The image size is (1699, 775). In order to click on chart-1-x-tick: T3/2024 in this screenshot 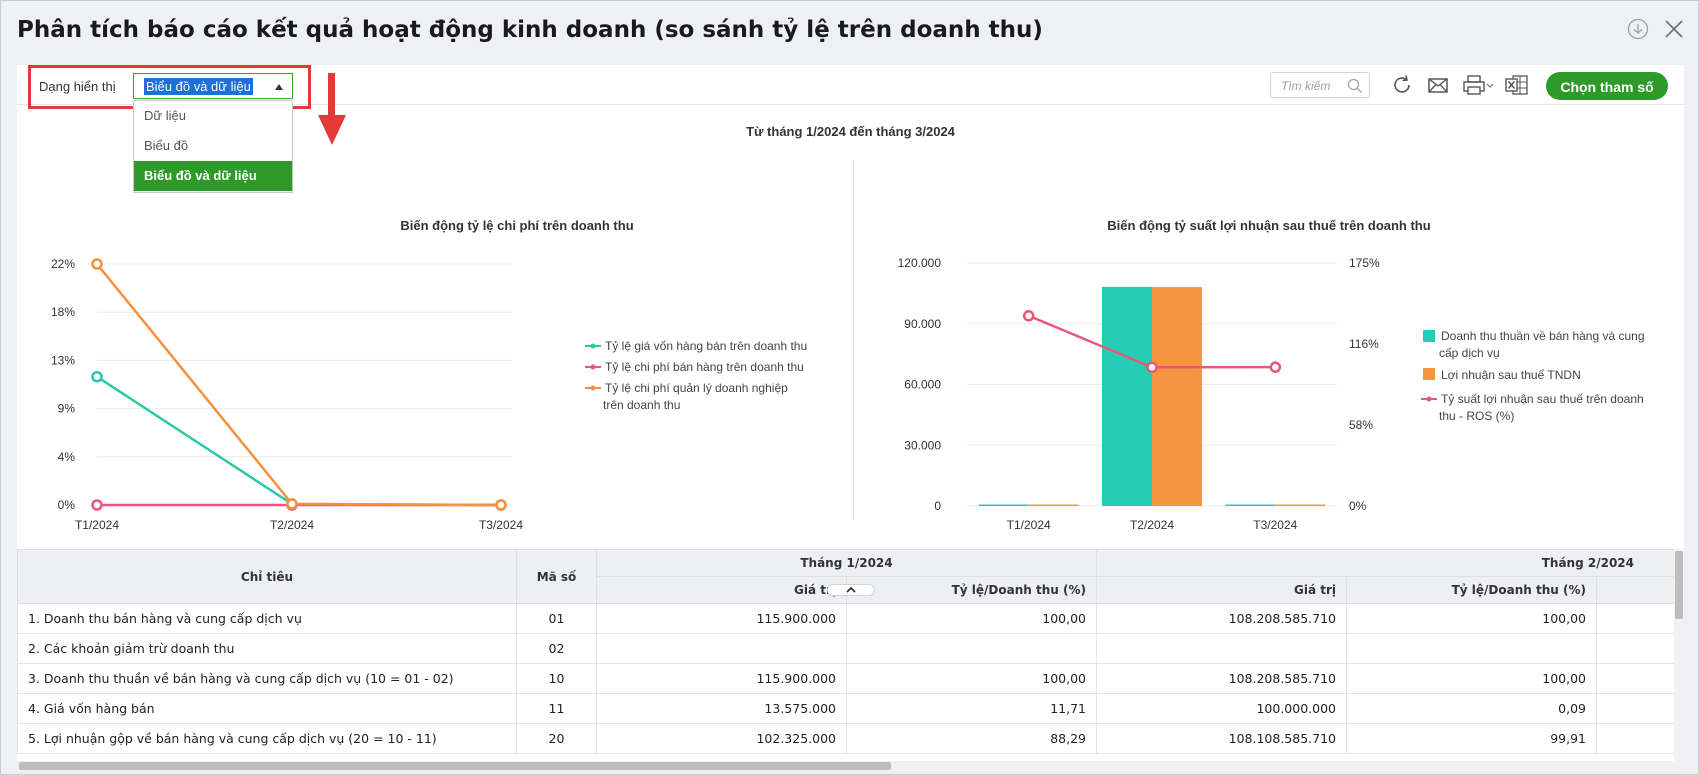, I will do `click(501, 525)`.